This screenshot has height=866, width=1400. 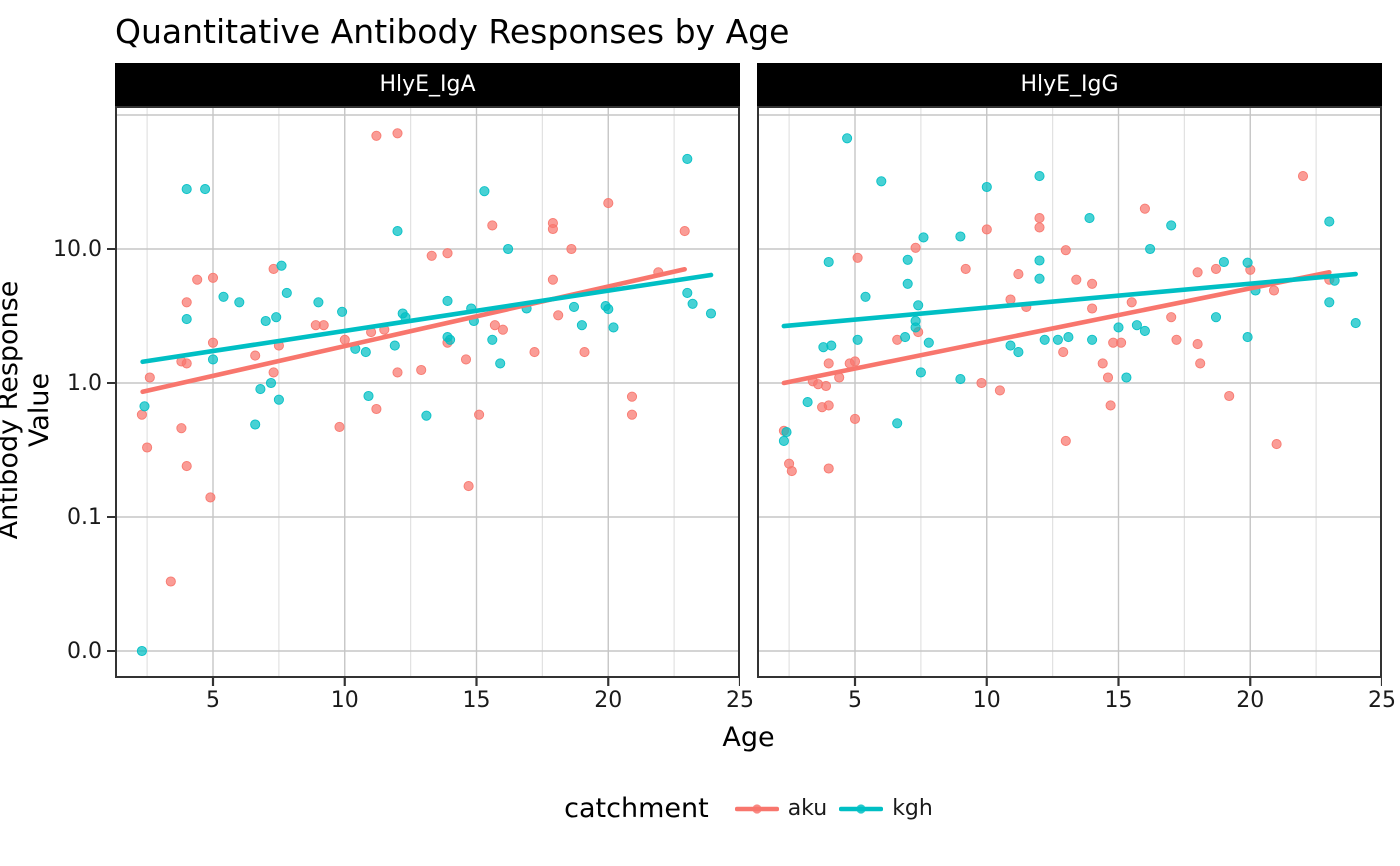 I want to click on legend-item-label: kgh, so click(x=912, y=808).